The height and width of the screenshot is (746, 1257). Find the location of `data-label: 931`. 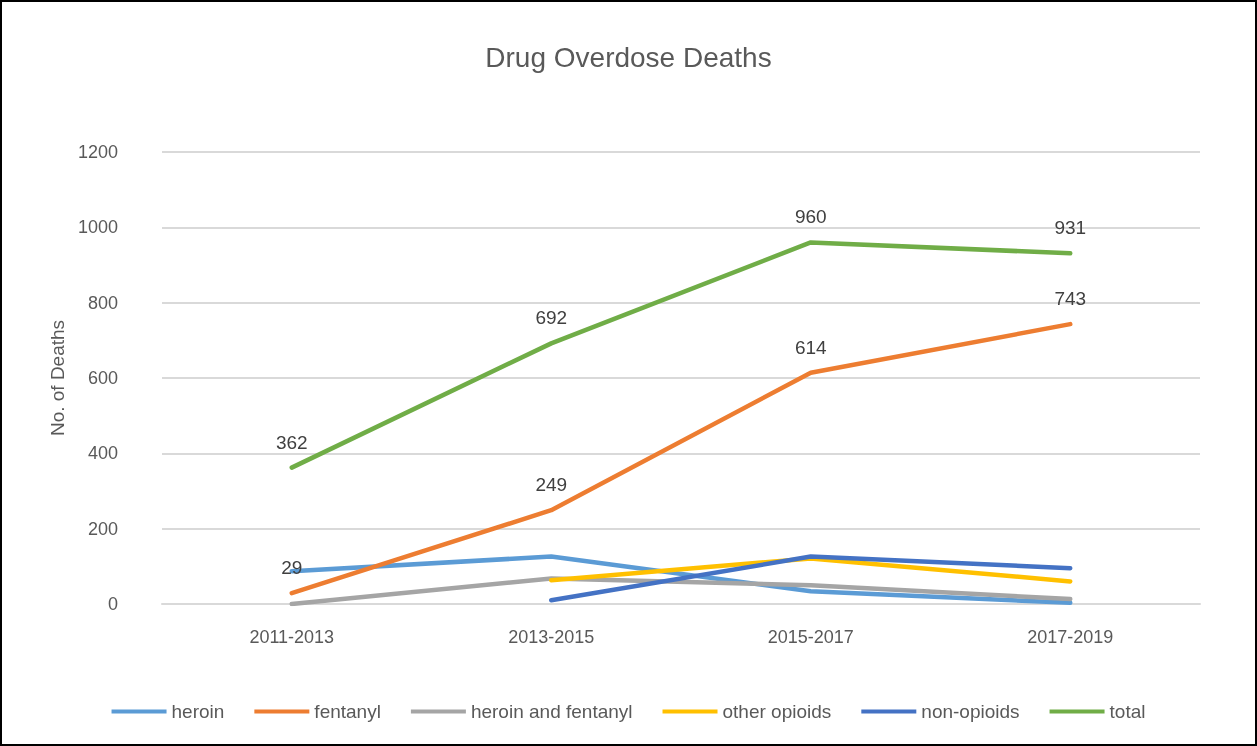

data-label: 931 is located at coordinates (1070, 228).